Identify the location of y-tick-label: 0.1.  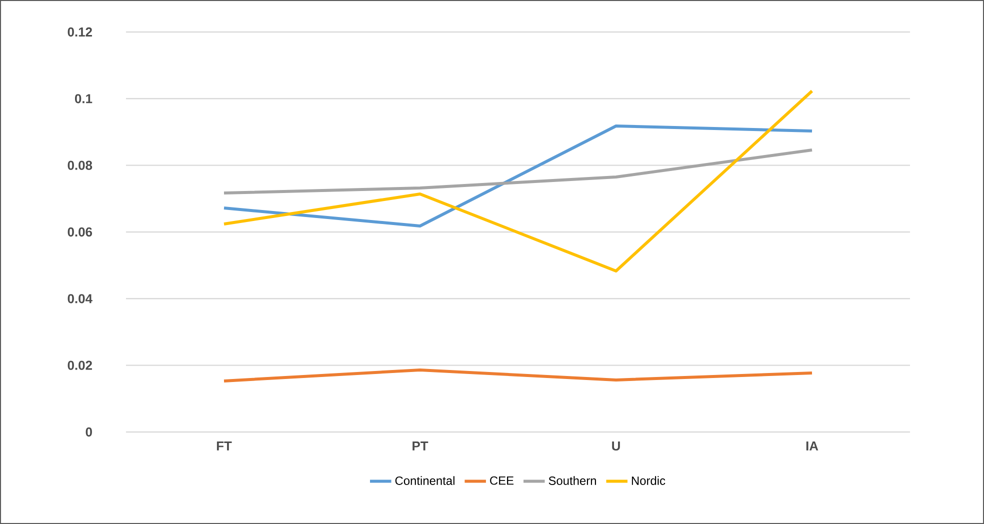
(83, 99).